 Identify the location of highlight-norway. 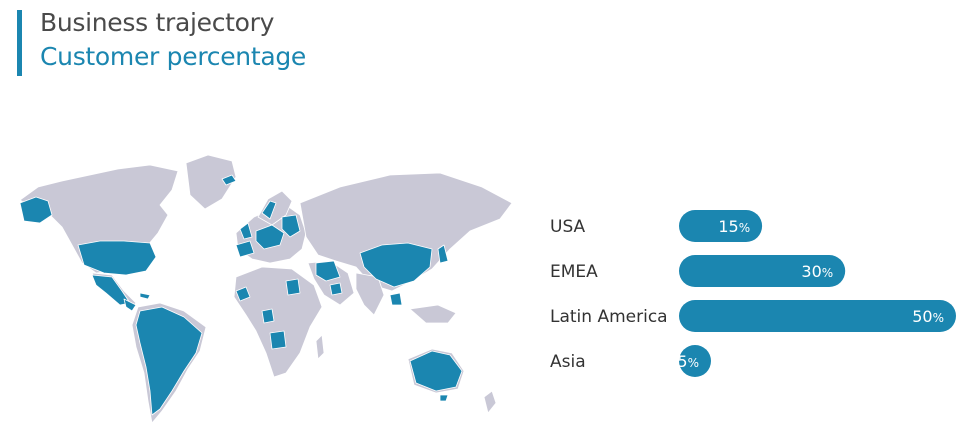
(269, 210).